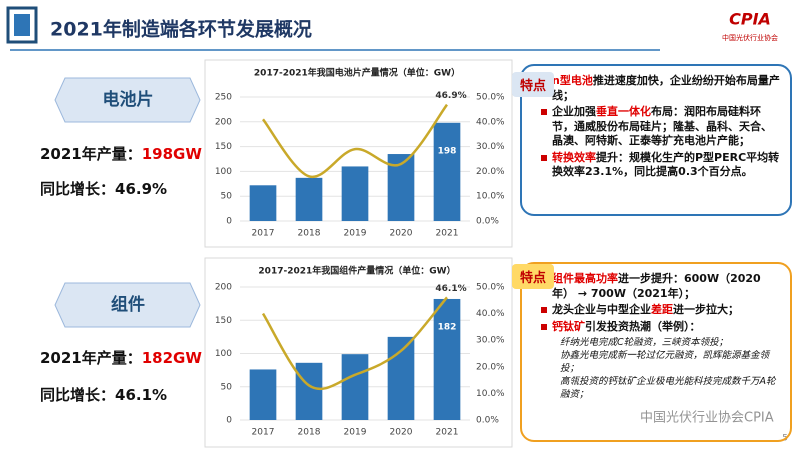  What do you see at coordinates (623, 111) in the screenshot?
I see `note-text: 垂直一体化` at bounding box center [623, 111].